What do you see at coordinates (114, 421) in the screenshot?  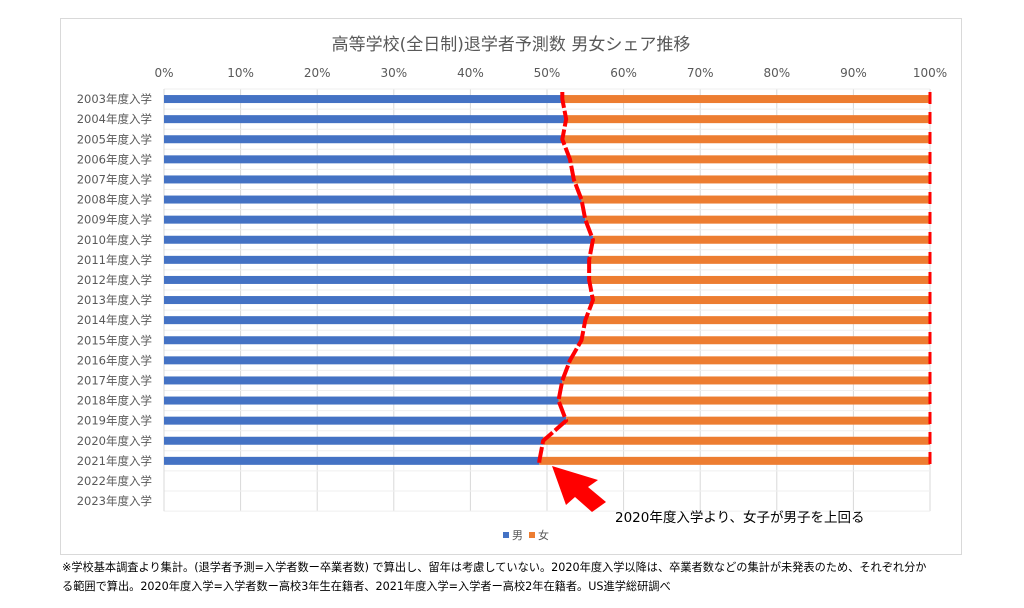 I see `y-category-label: 2019年度入学` at bounding box center [114, 421].